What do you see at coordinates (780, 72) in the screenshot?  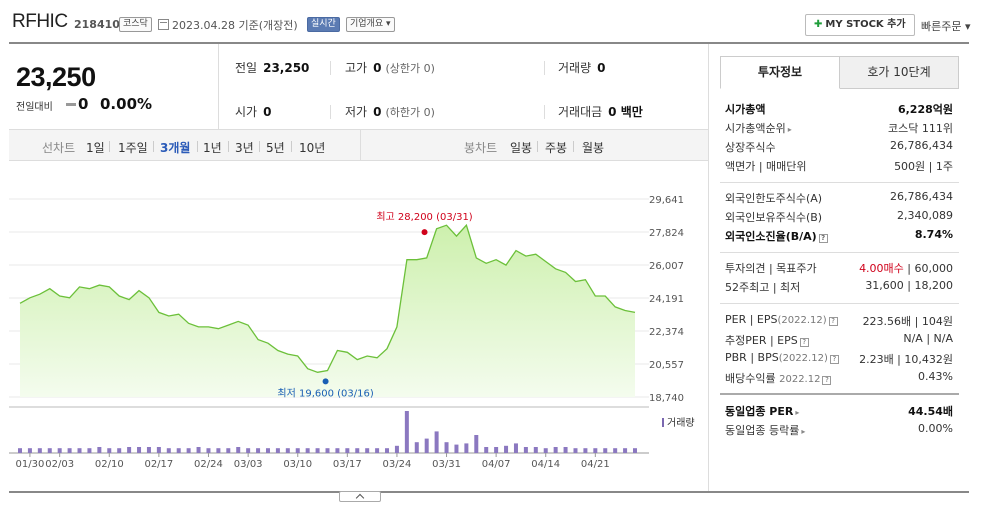 I see `tab-investment-info: 투자정보` at bounding box center [780, 72].